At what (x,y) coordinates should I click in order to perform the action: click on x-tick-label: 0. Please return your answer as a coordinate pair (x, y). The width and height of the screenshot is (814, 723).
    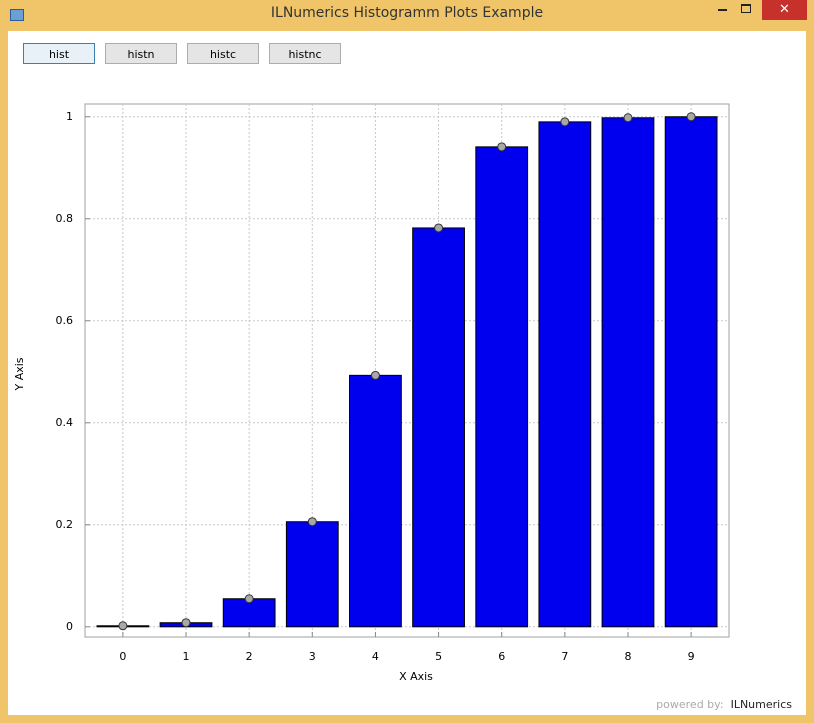
    Looking at the image, I should click on (122, 656).